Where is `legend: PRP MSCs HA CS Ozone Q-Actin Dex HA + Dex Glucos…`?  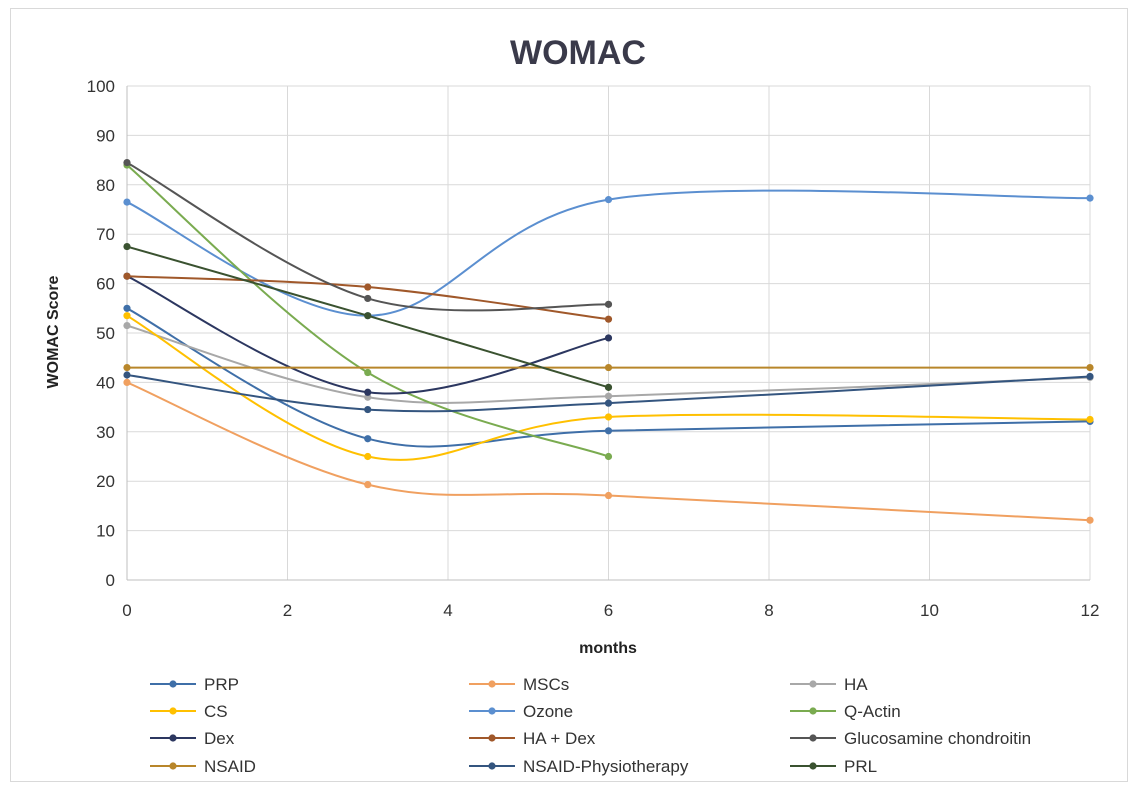 legend: PRP MSCs HA CS Ozone Q-Actin Dex HA + Dex Glucos… is located at coordinates (590, 725).